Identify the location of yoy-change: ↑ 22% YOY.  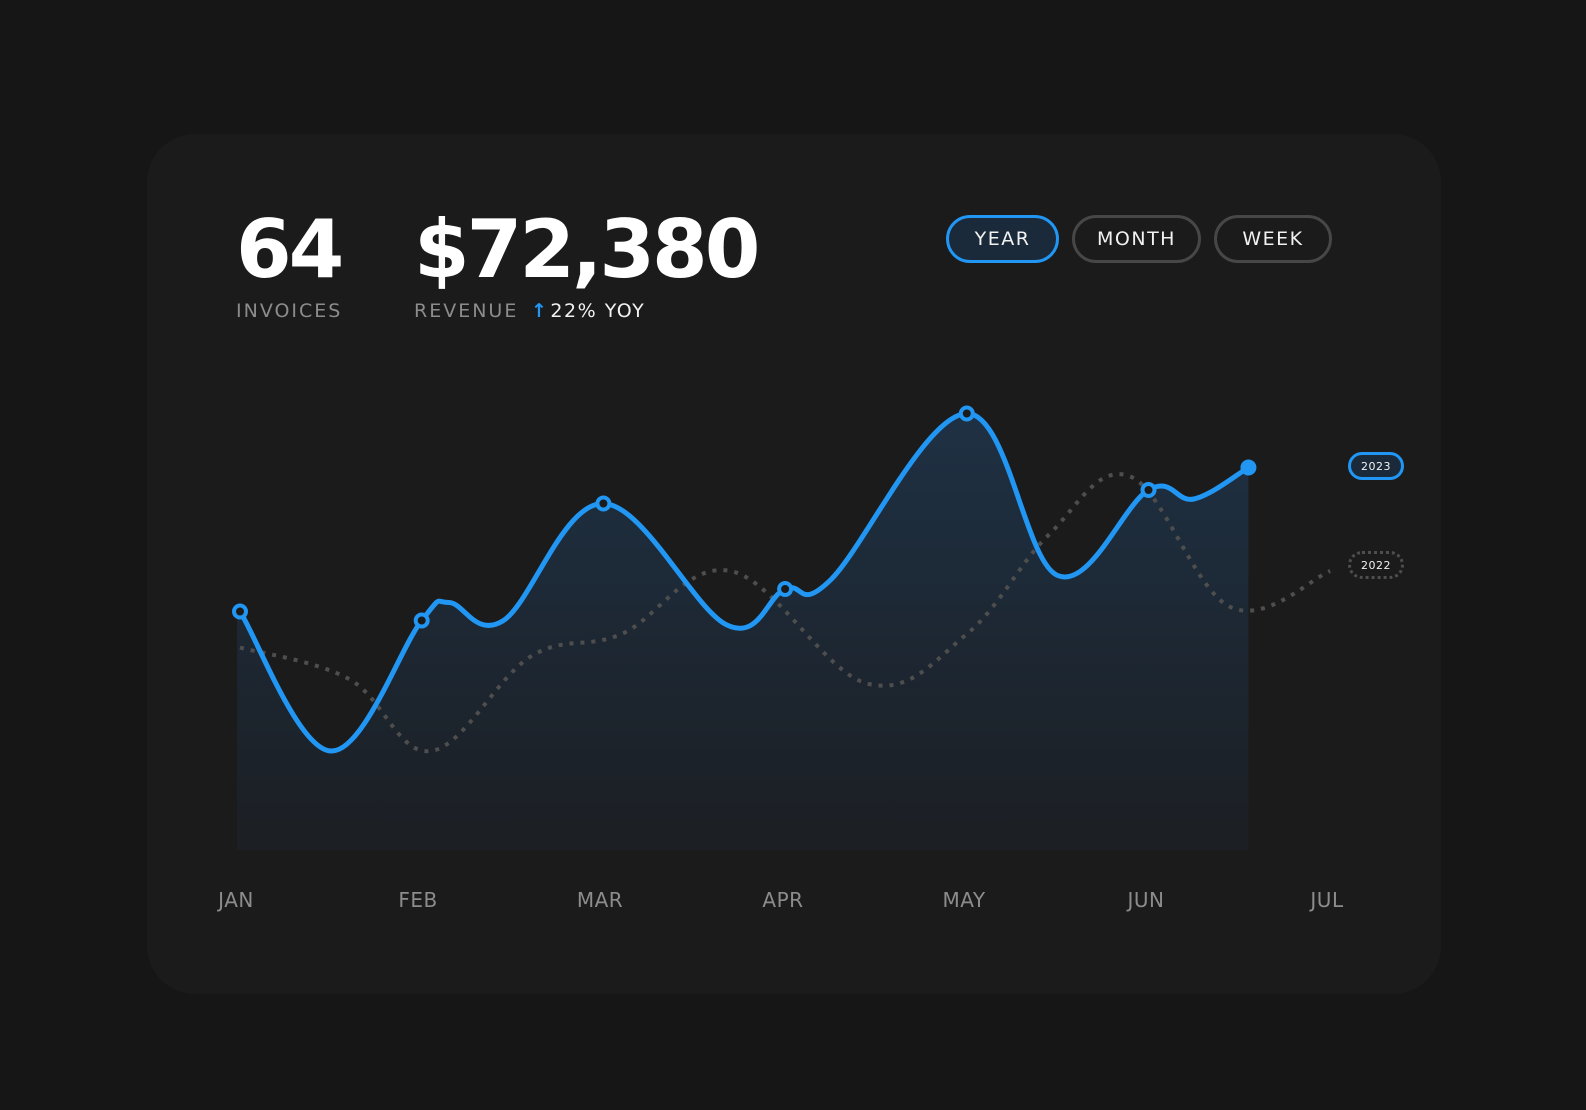
(588, 311).